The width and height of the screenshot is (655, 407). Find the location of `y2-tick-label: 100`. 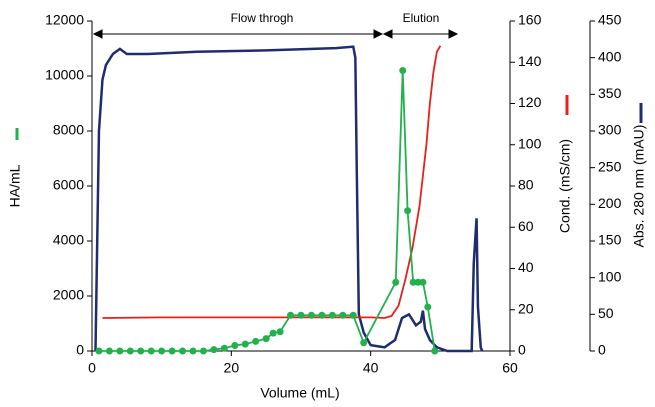

y2-tick-label: 100 is located at coordinates (530, 143).